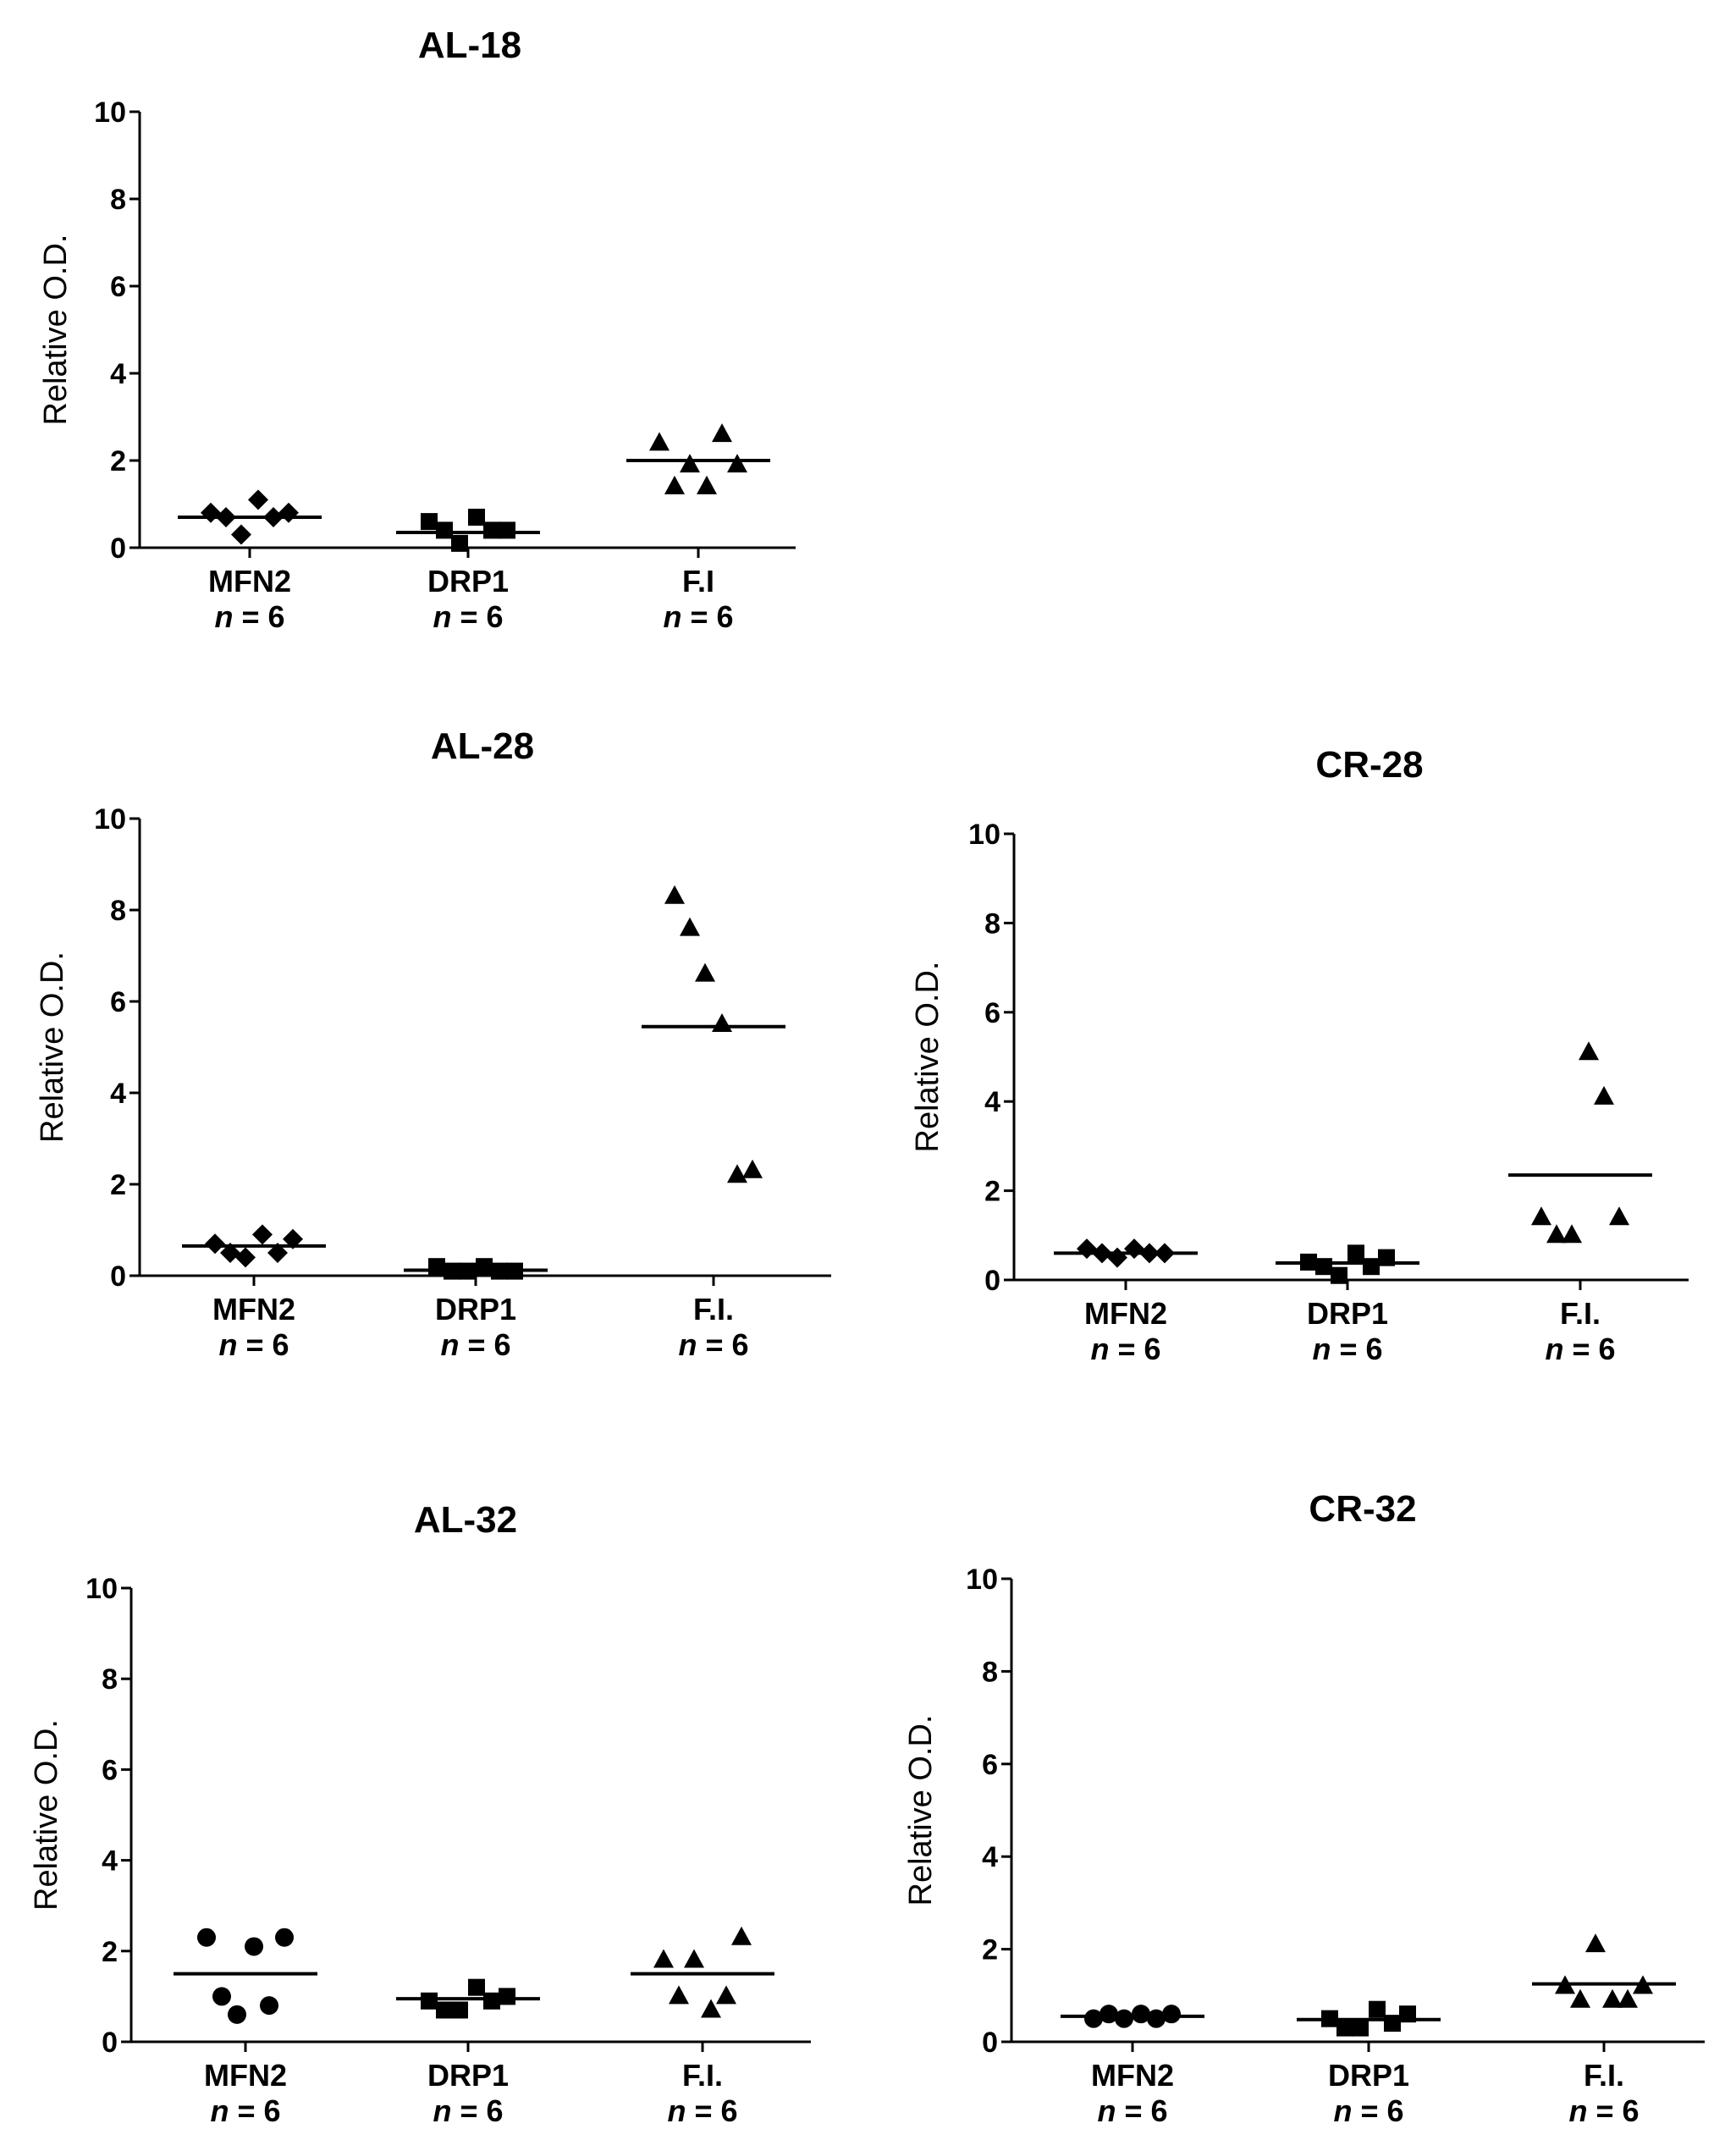 Image resolution: width=1736 pixels, height=2140 pixels. Describe the element at coordinates (110, 1679) in the screenshot. I see `y-tick-label: 8` at that location.